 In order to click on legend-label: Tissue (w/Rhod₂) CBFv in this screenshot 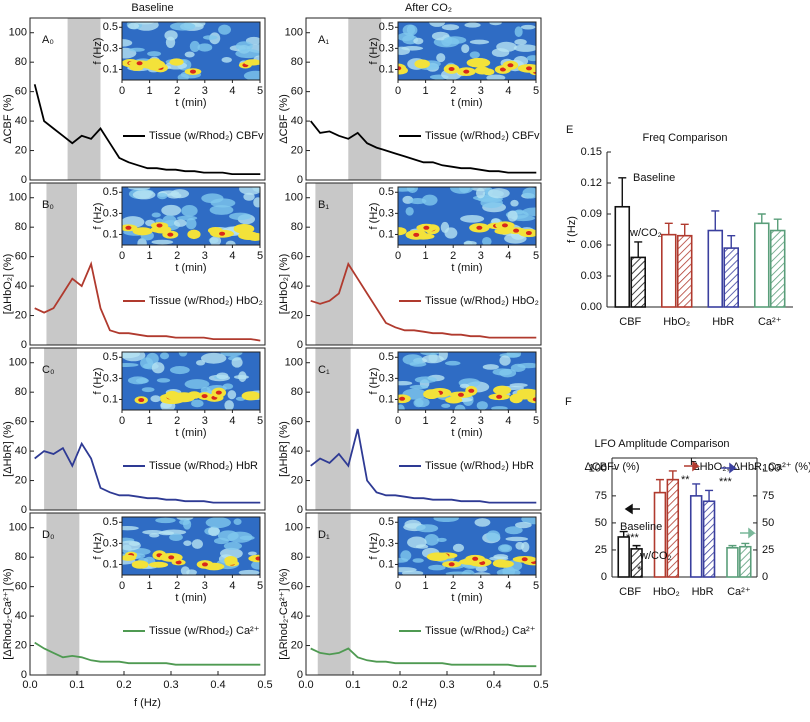, I will do `click(206, 136)`.